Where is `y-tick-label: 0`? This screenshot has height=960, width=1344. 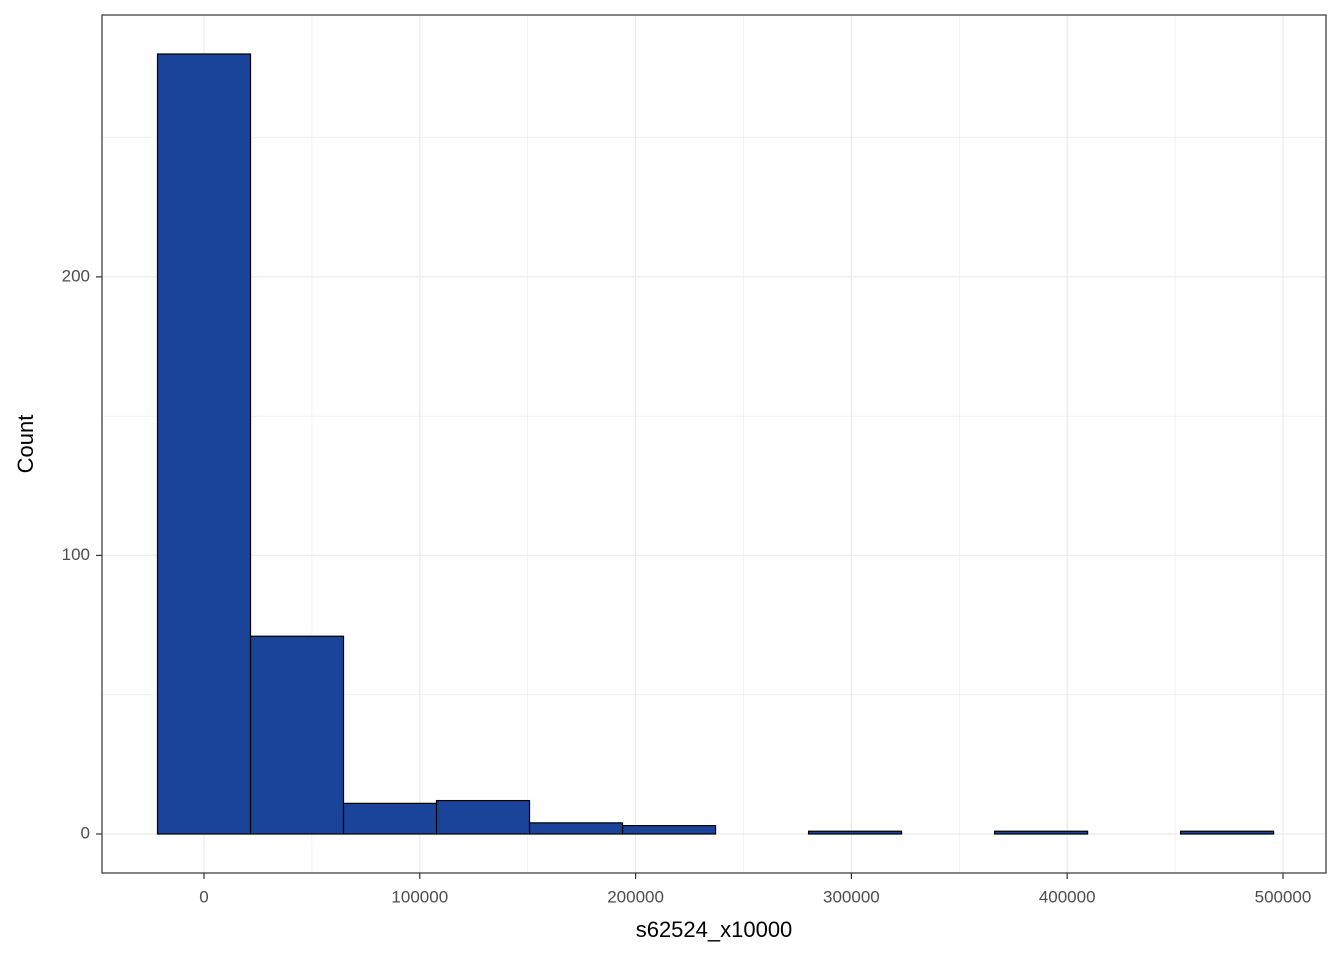
y-tick-label: 0 is located at coordinates (85, 832).